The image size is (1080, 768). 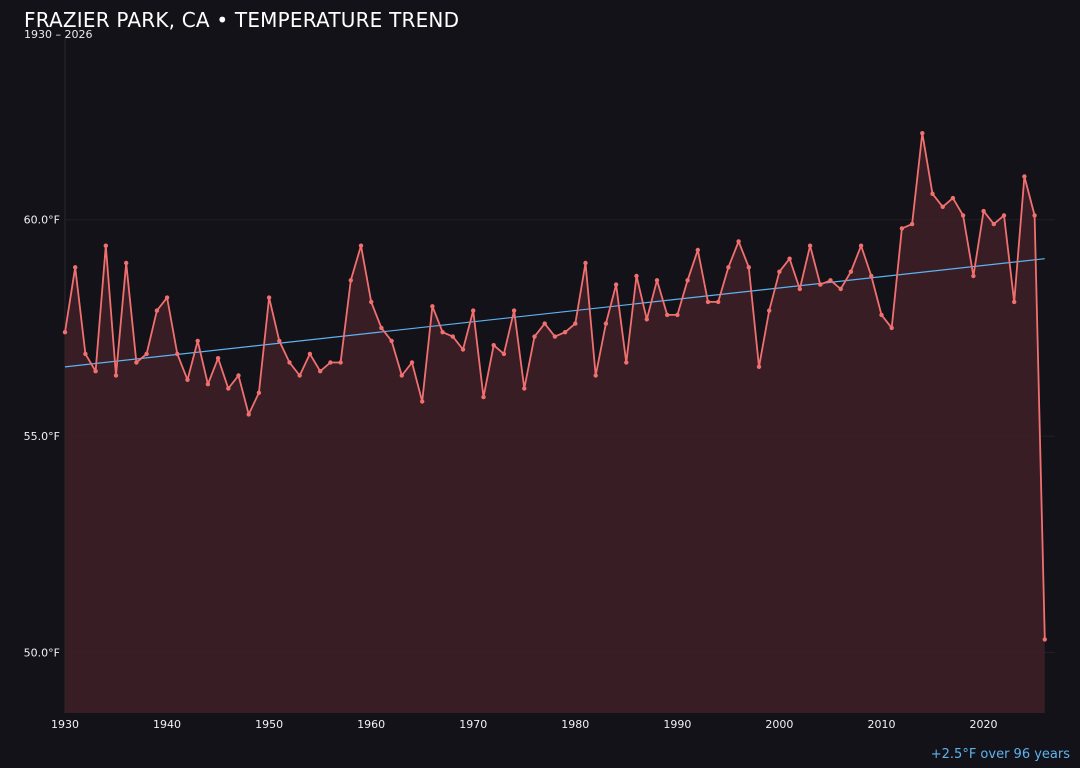 What do you see at coordinates (167, 297) in the screenshot?
I see `data-point-1940` at bounding box center [167, 297].